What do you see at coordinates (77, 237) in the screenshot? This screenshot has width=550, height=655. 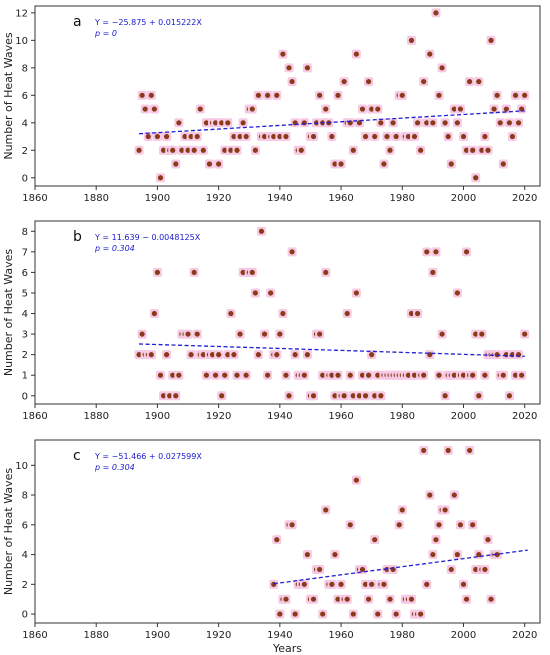 I see `panel-letter: b` at bounding box center [77, 237].